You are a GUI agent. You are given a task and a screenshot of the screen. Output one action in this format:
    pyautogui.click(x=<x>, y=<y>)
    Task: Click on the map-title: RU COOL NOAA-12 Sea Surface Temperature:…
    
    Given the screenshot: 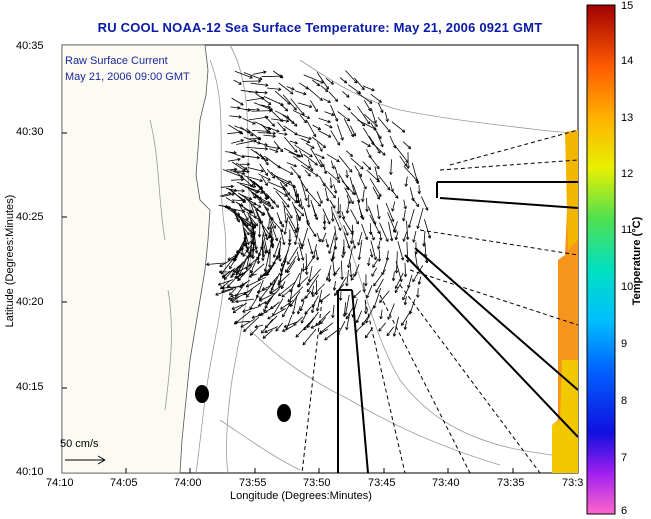 What is the action you would take?
    pyautogui.click(x=320, y=27)
    